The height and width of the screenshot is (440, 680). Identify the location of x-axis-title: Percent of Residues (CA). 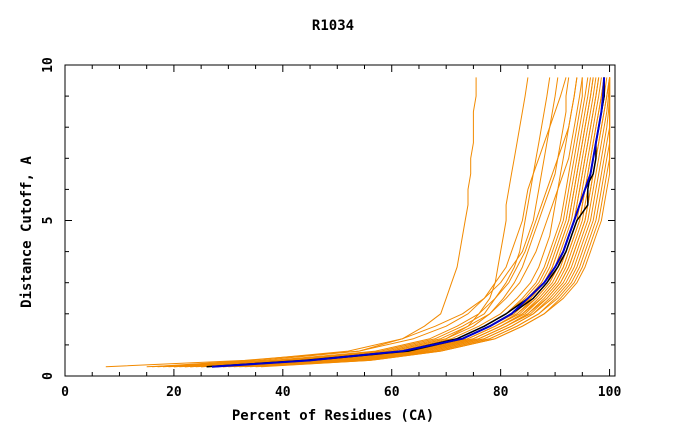
(333, 416).